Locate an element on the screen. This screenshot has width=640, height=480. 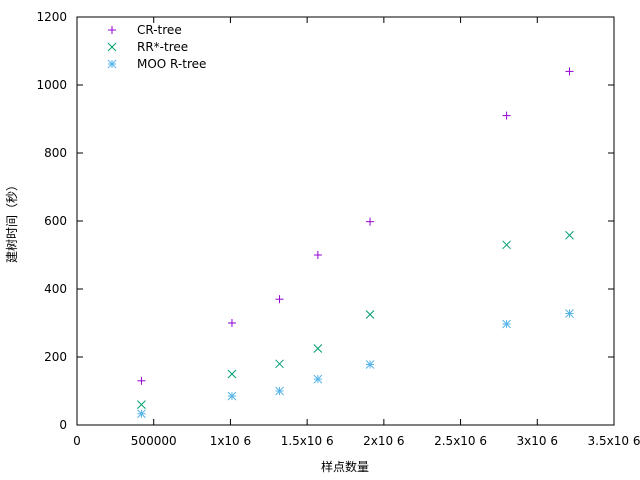
x-tick-label: 3x10 6 is located at coordinates (537, 441).